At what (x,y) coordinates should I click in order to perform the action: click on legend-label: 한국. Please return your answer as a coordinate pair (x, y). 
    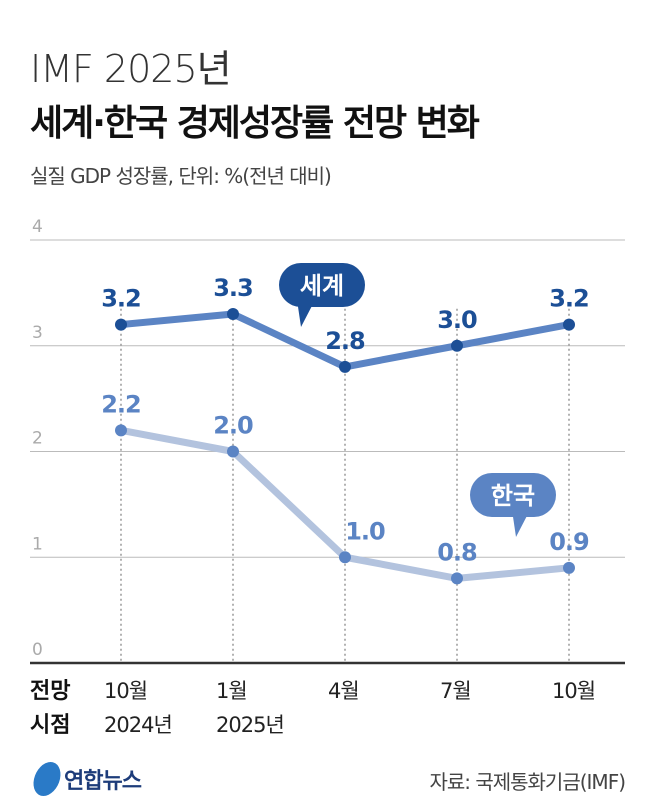
    Looking at the image, I should click on (513, 496).